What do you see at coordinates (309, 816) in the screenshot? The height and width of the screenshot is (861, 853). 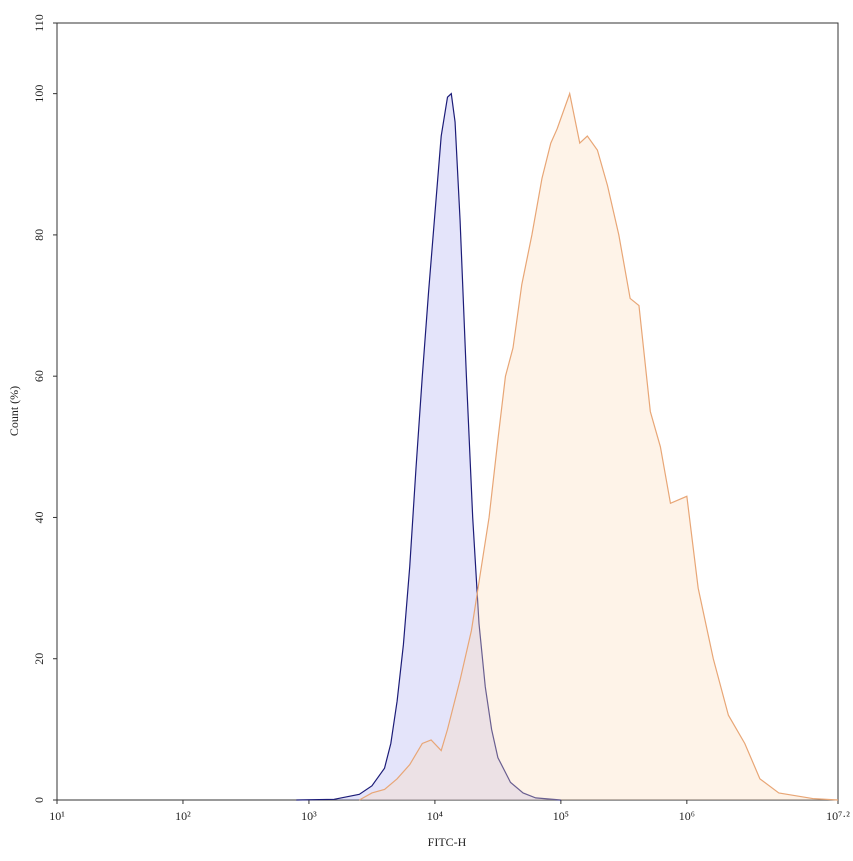 I see `x-tick-label: 10³` at bounding box center [309, 816].